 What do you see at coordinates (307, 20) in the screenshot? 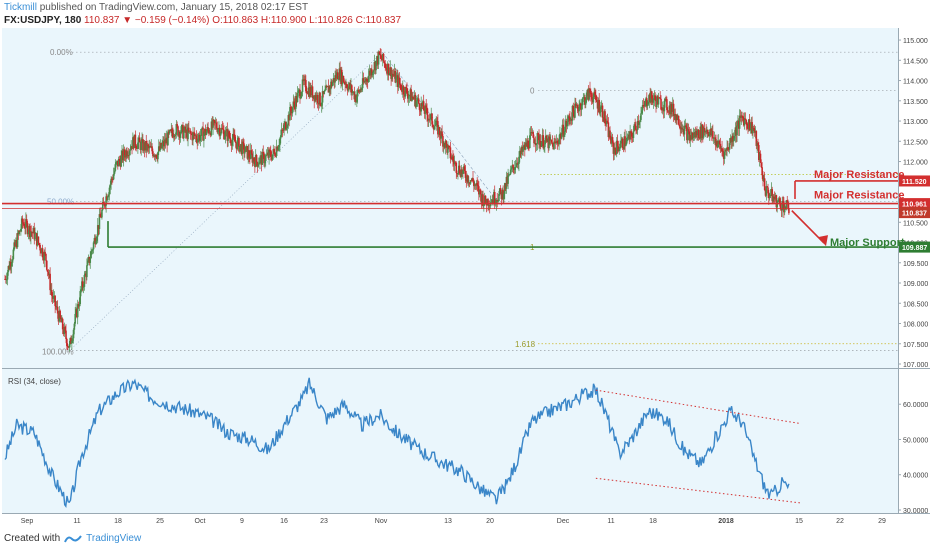
I see `ohlc-values: O:110.863 H:110.900 L:110.826 C:110.837` at bounding box center [307, 20].